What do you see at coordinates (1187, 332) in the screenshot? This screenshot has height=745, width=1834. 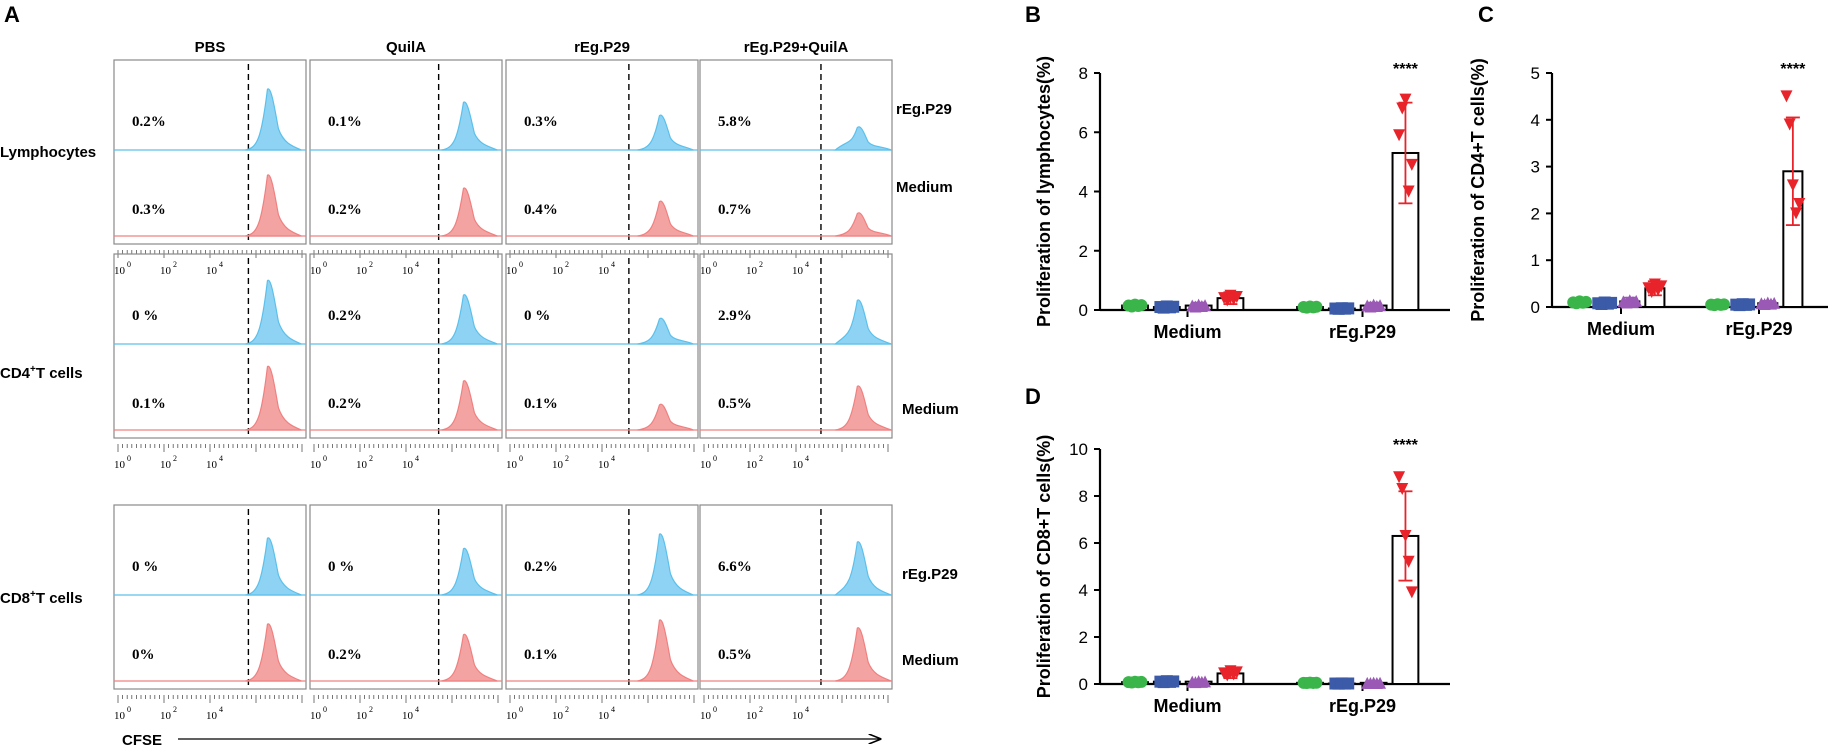 I see `x-category-label: Medium` at bounding box center [1187, 332].